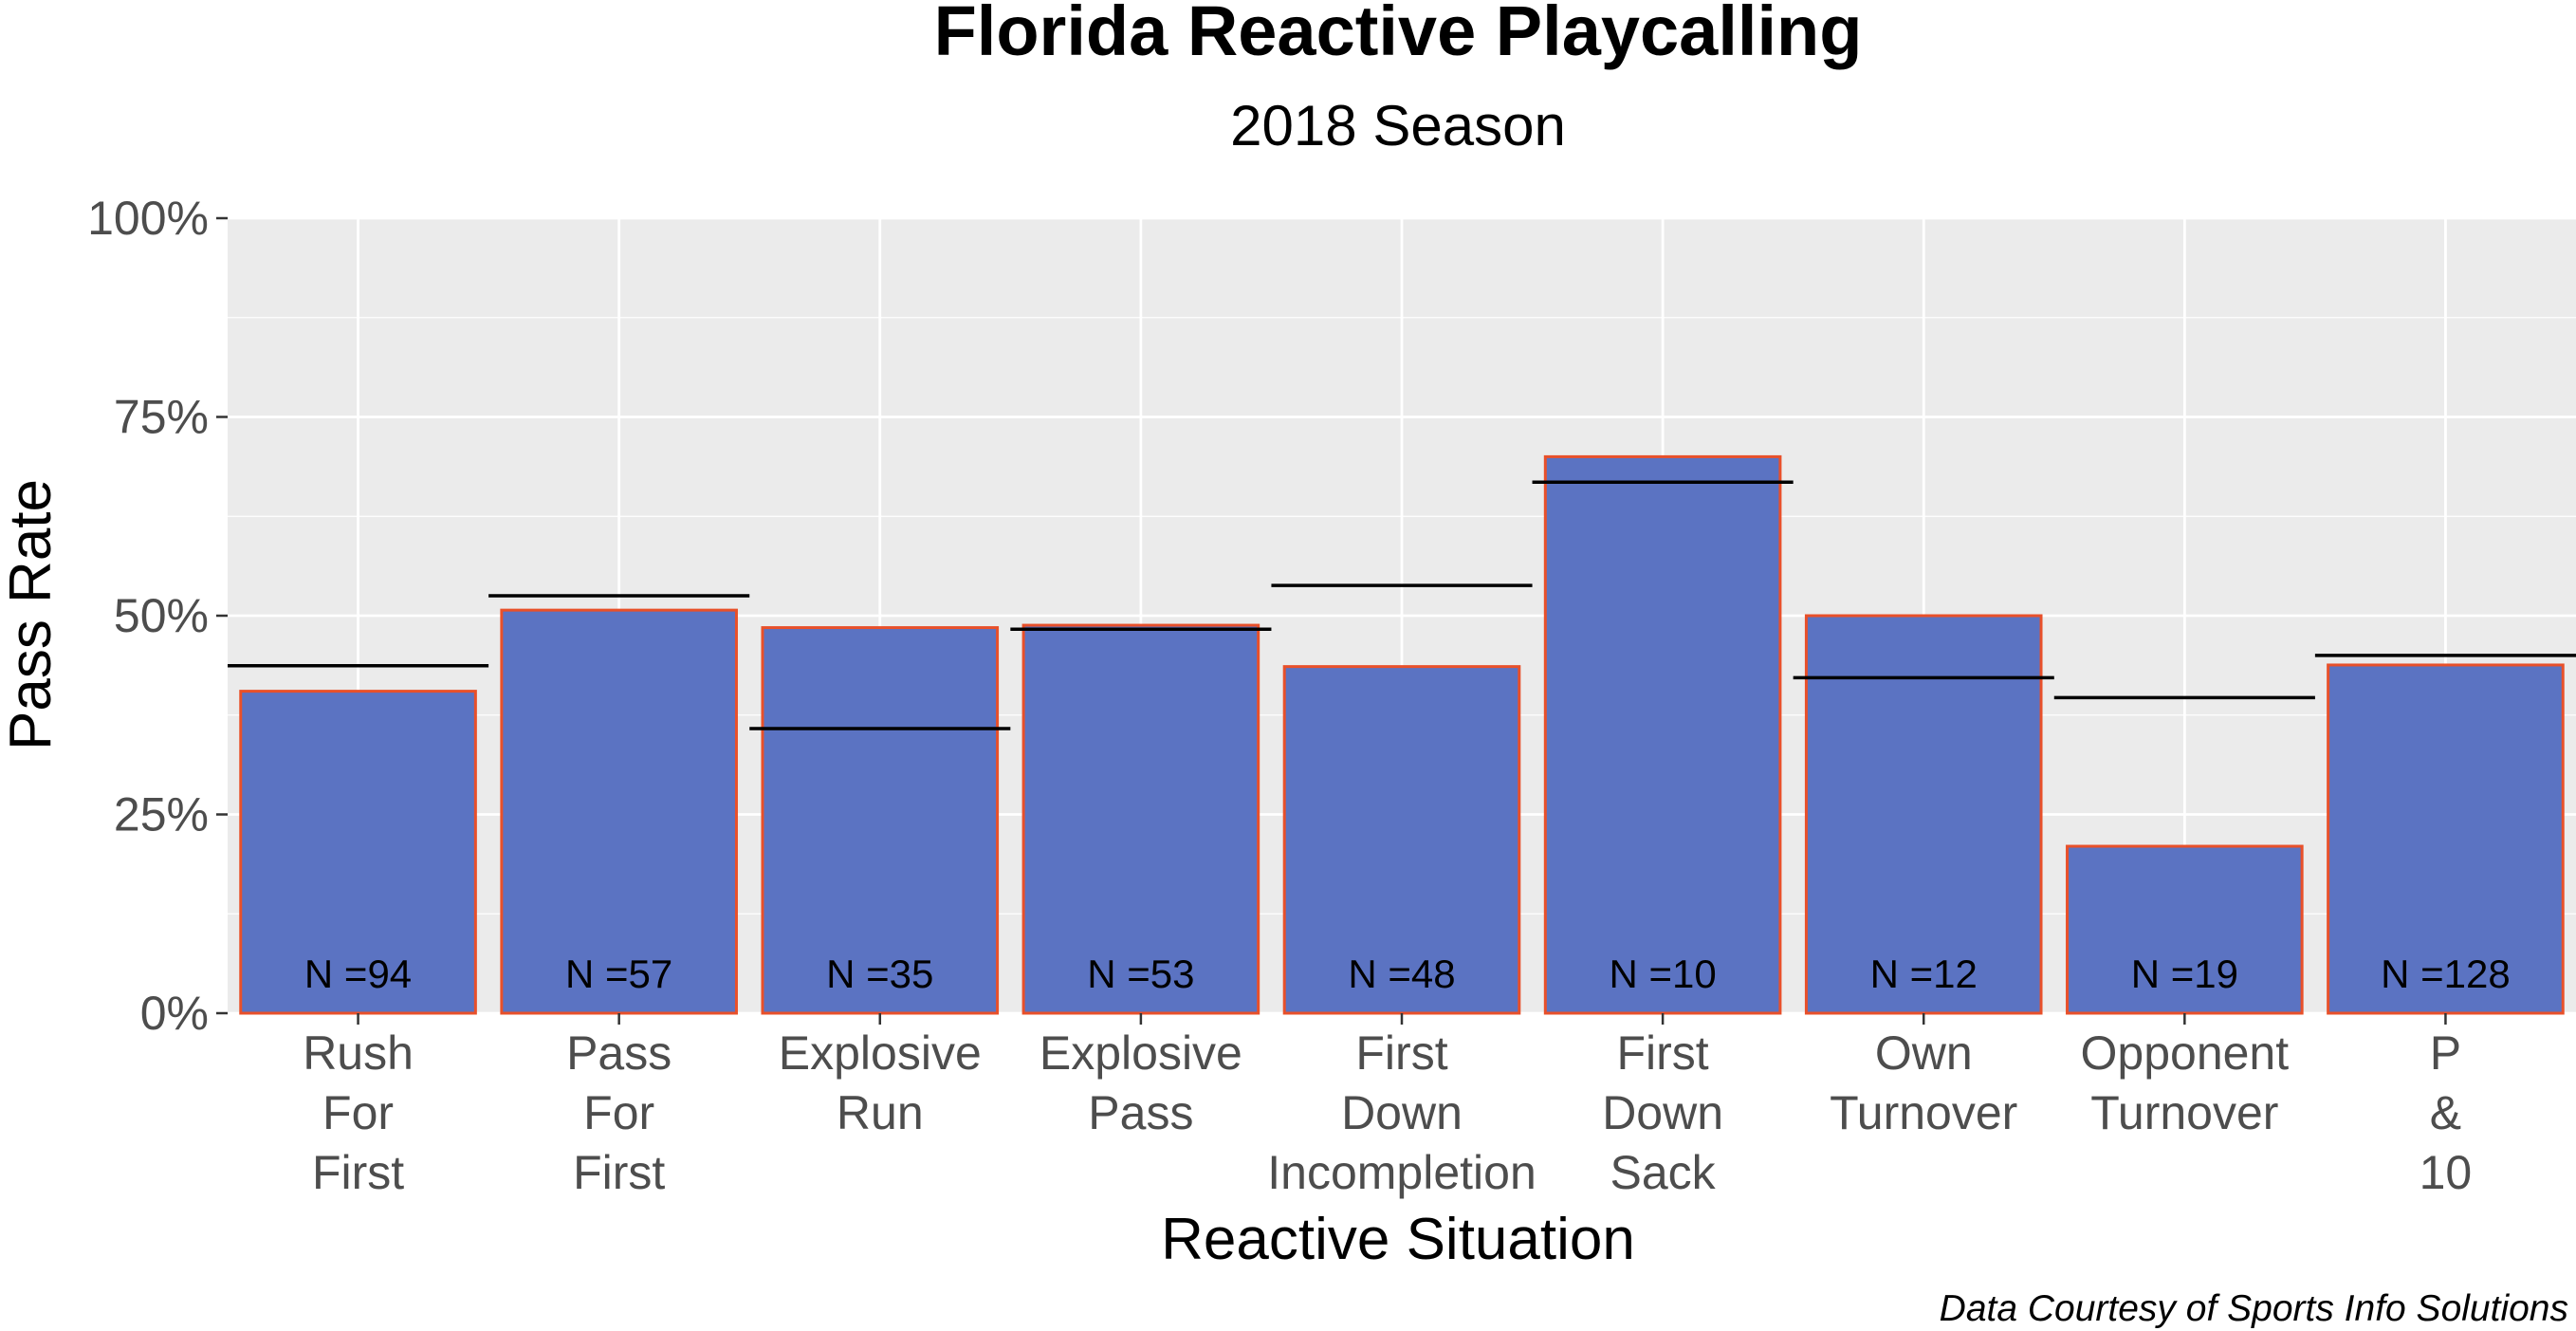 Image resolution: width=2576 pixels, height=1331 pixels. Describe the element at coordinates (358, 1053) in the screenshot. I see `x-tick-label: Rush` at that location.